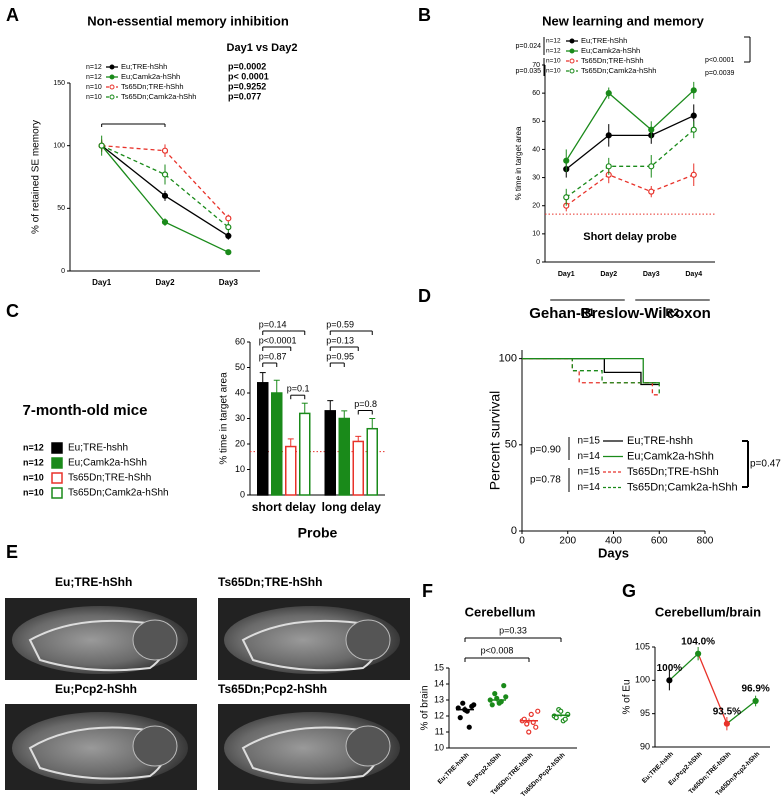 This screenshot has height=803, width=784. I want to click on p-label: p=0.90, so click(545, 450).